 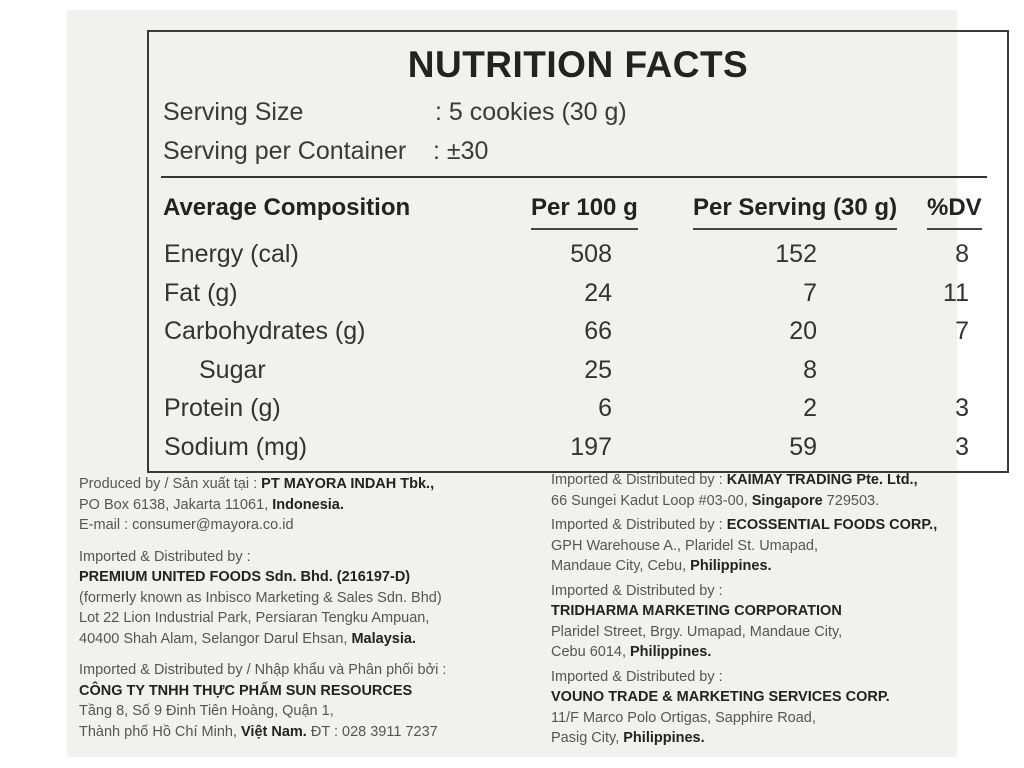 What do you see at coordinates (696, 611) in the screenshot?
I see `bold-text: TRIDHARMA MARKETING CORPORATION` at bounding box center [696, 611].